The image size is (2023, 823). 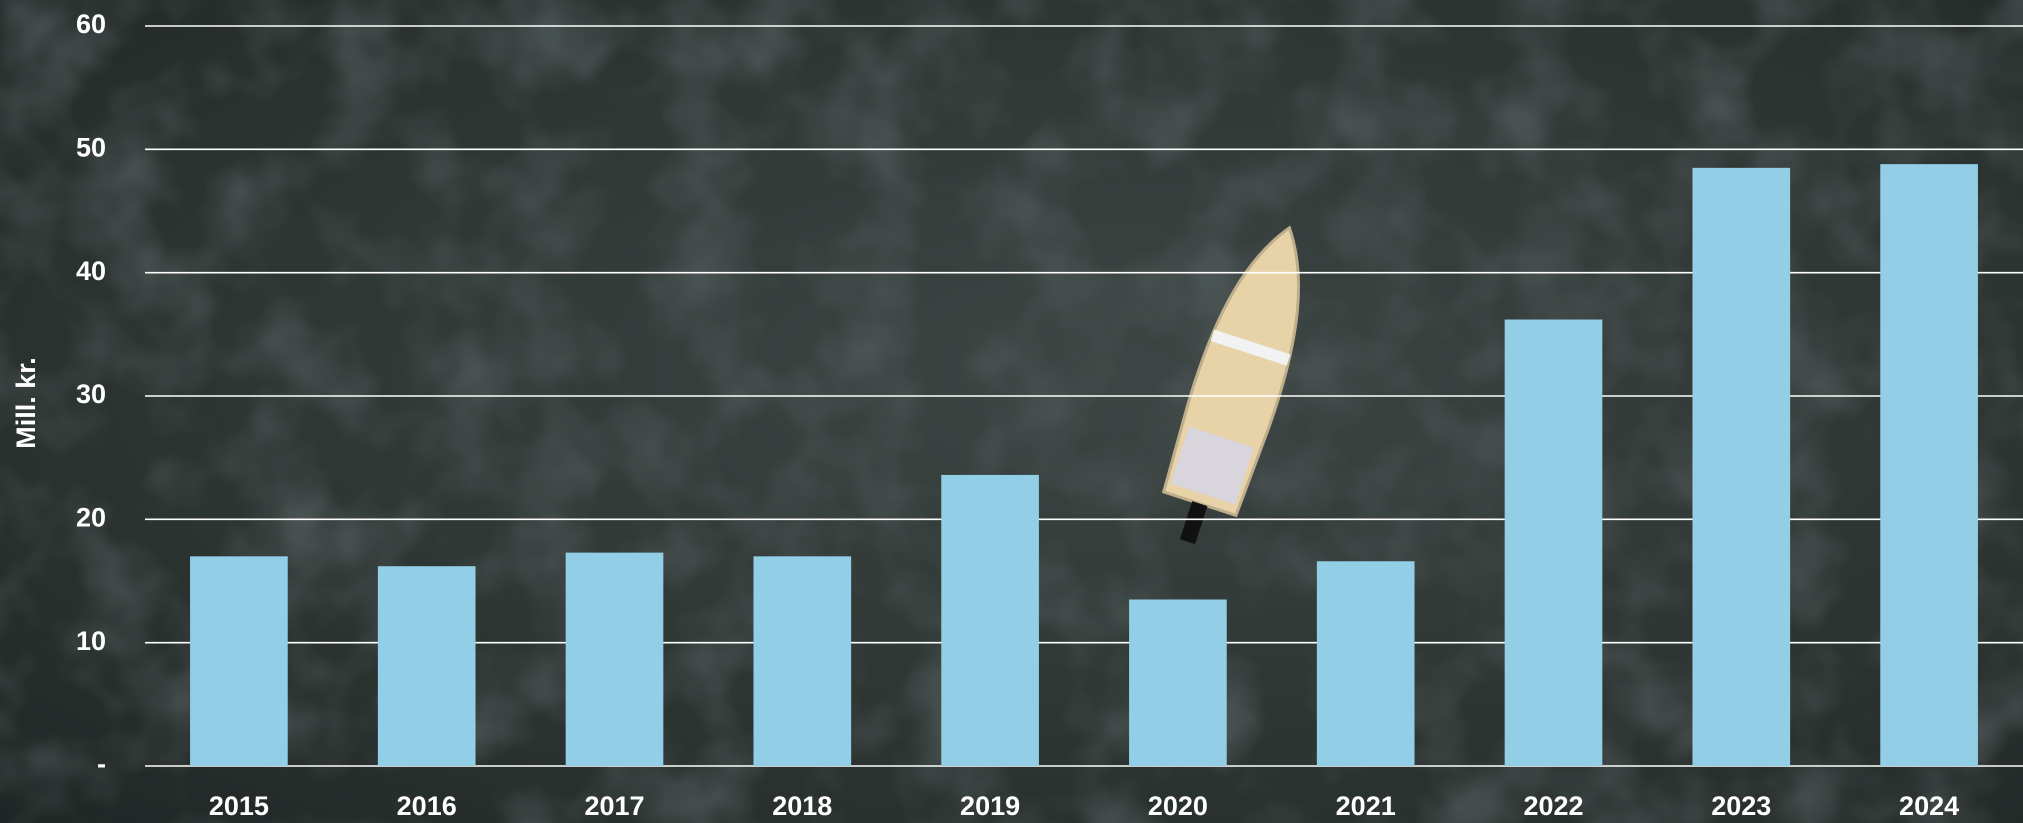 I want to click on y-tick-label: 20, so click(x=91, y=517).